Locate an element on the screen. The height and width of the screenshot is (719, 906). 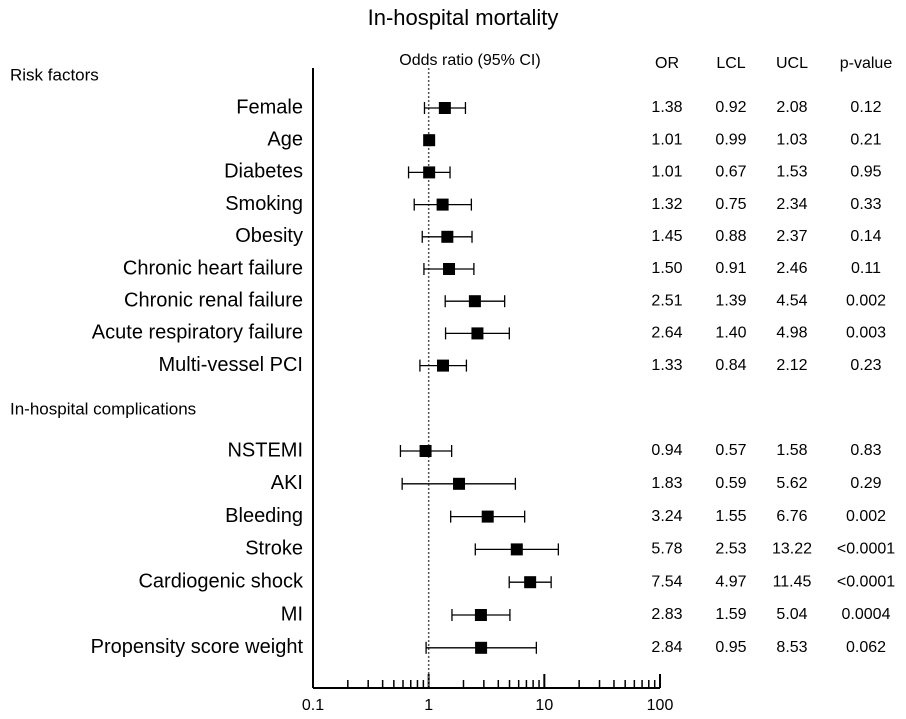
section-heading: Risk factors is located at coordinates (54, 74).